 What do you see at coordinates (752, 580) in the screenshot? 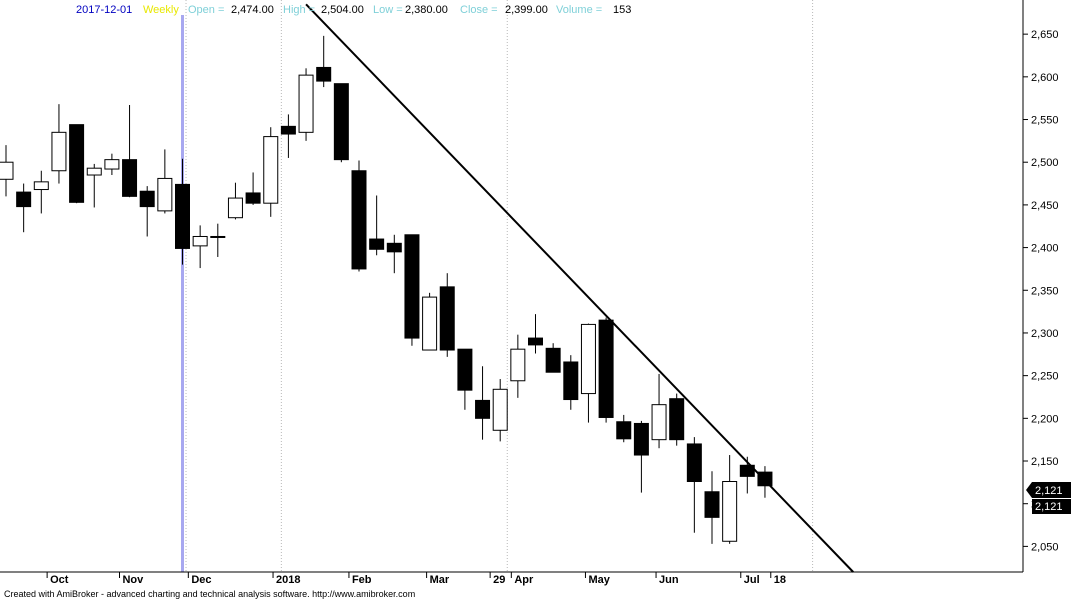
I see `x-tick-label: Jul` at bounding box center [752, 580].